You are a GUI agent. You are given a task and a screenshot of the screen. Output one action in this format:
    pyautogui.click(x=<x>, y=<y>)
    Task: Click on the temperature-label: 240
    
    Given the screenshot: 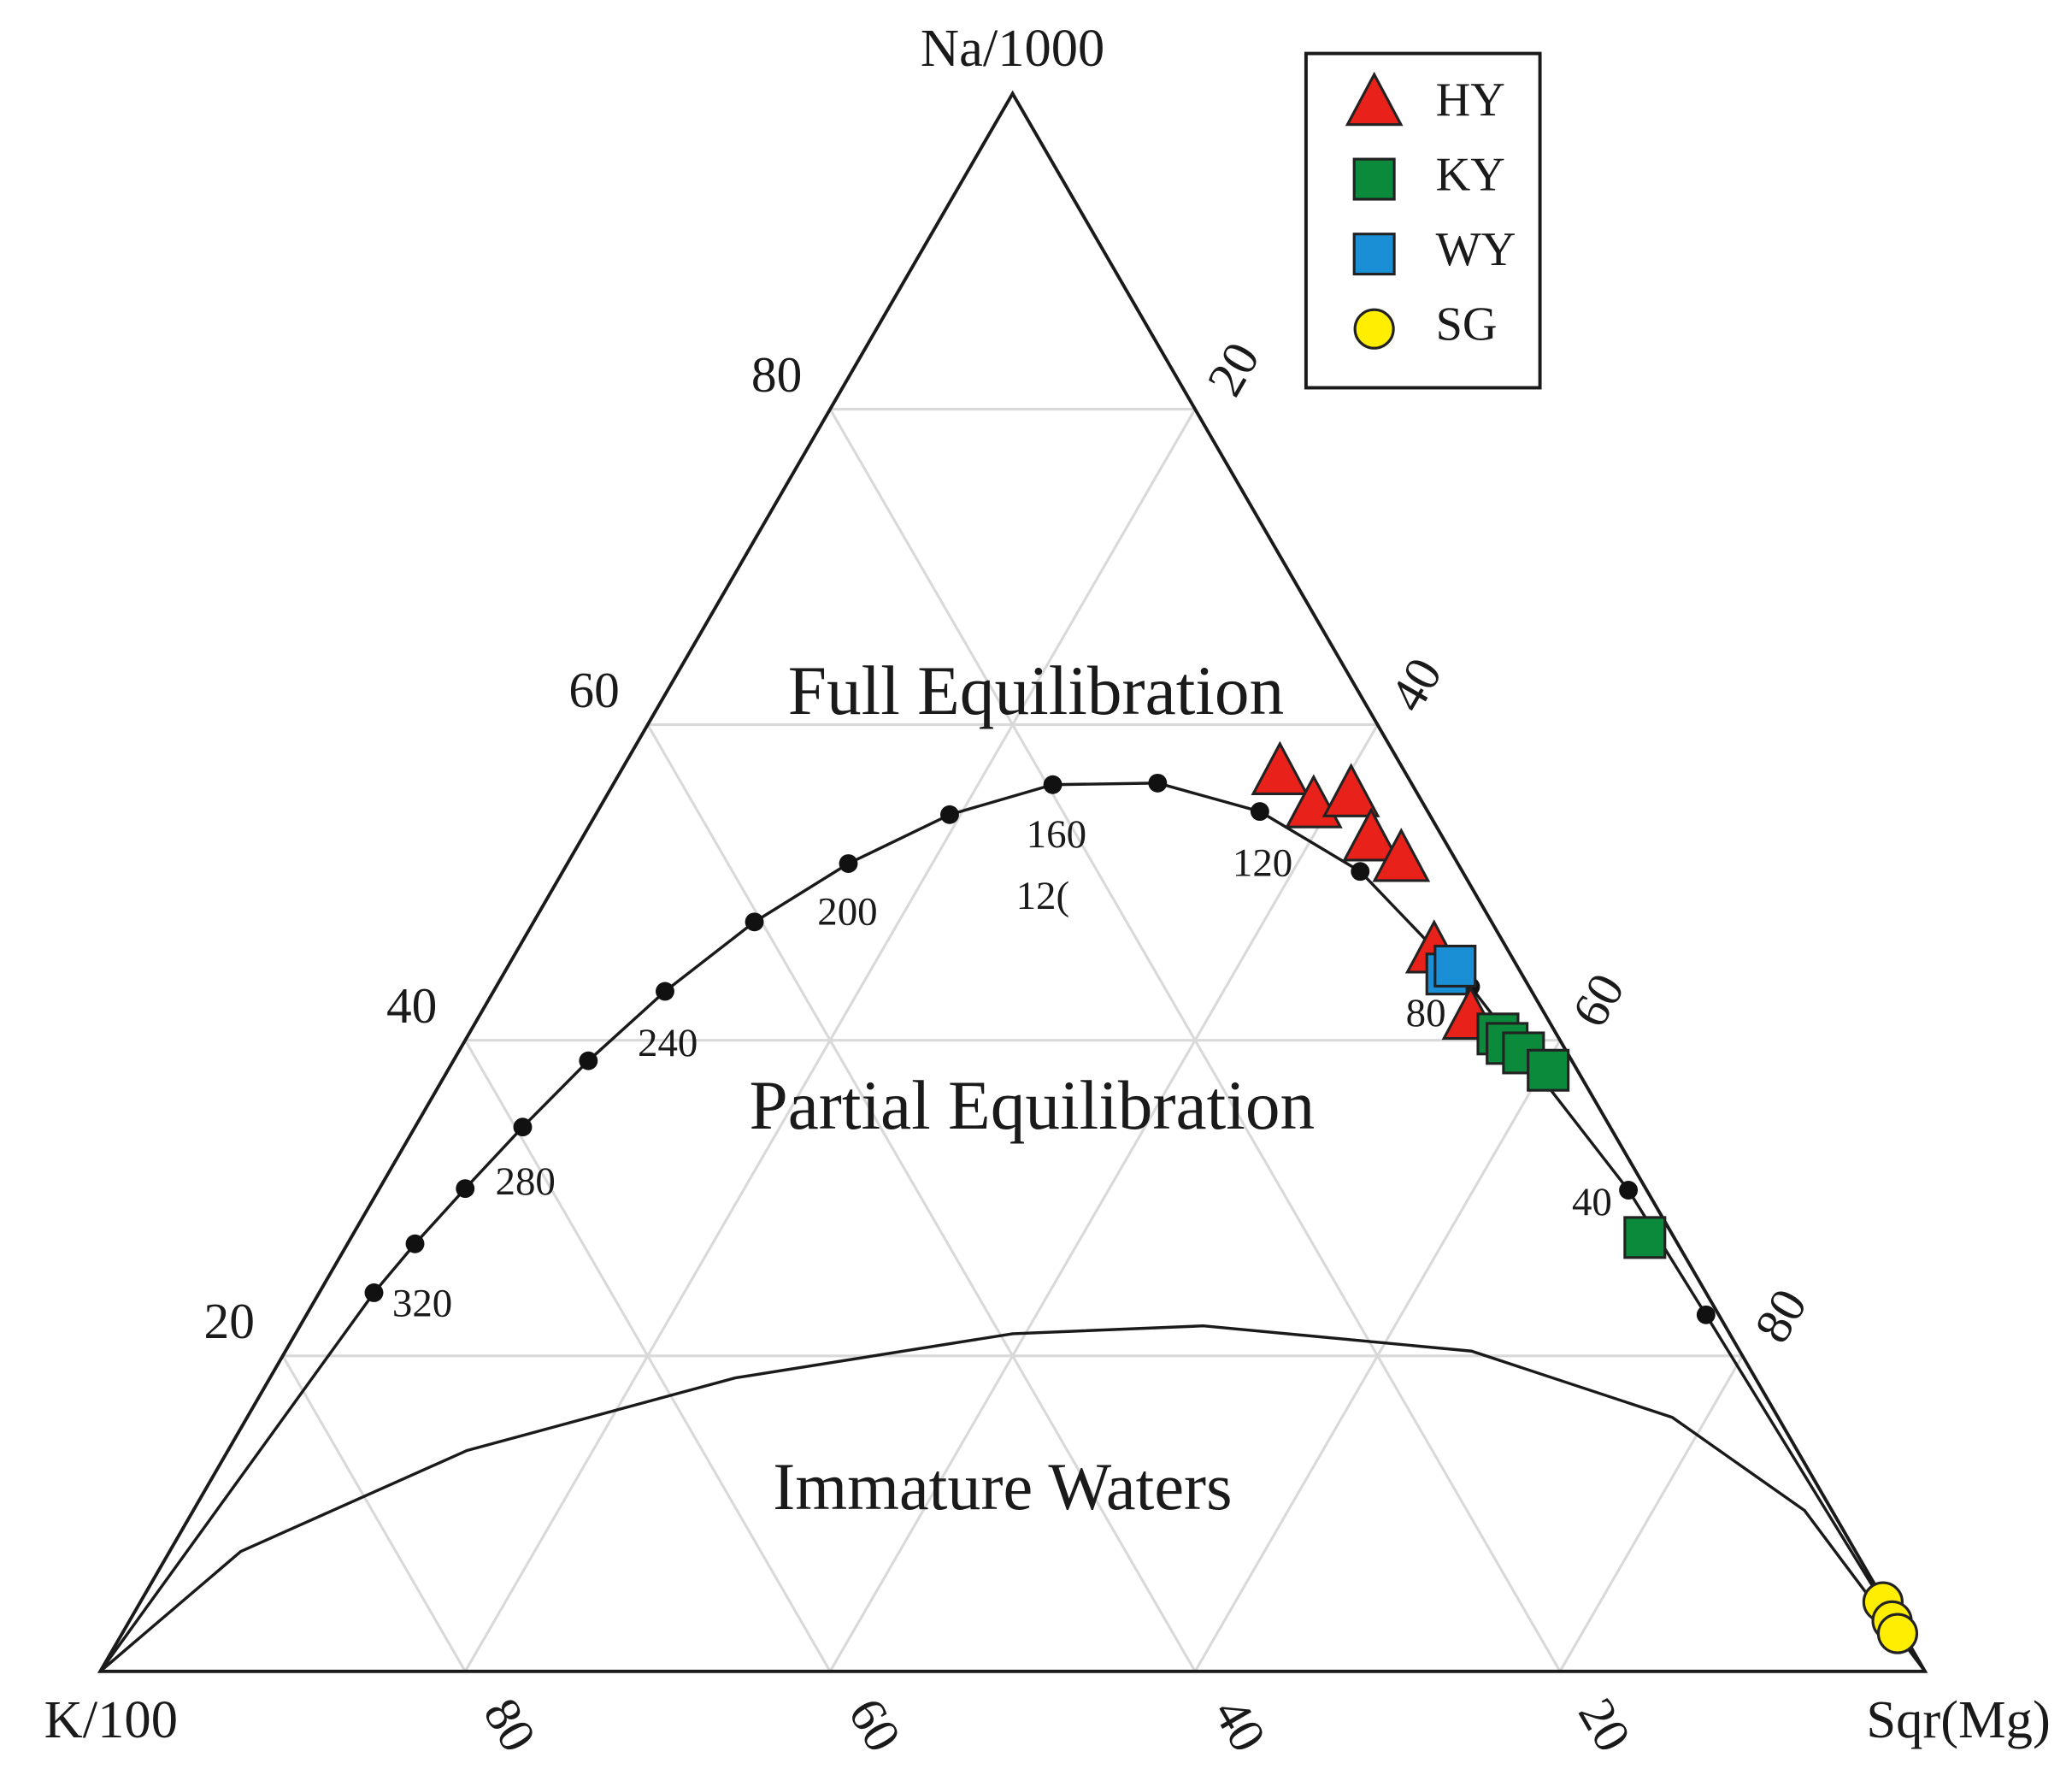 What is the action you would take?
    pyautogui.click(x=668, y=1043)
    